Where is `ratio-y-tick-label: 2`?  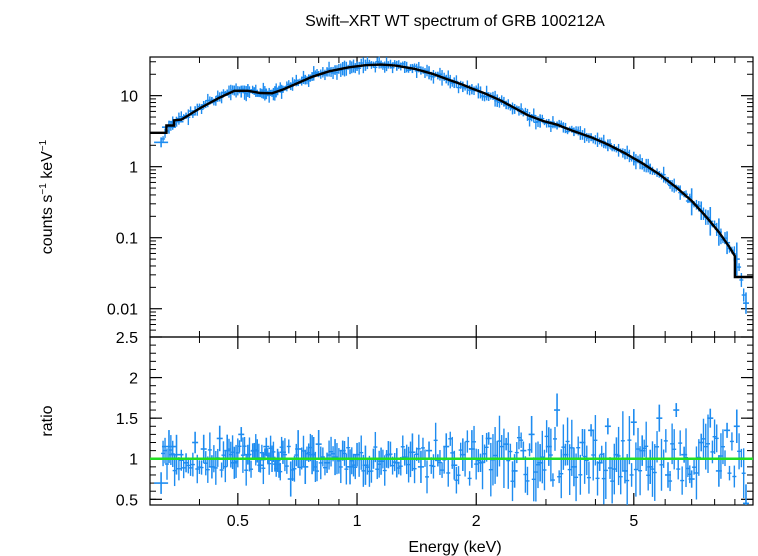 ratio-y-tick-label: 2 is located at coordinates (133, 379).